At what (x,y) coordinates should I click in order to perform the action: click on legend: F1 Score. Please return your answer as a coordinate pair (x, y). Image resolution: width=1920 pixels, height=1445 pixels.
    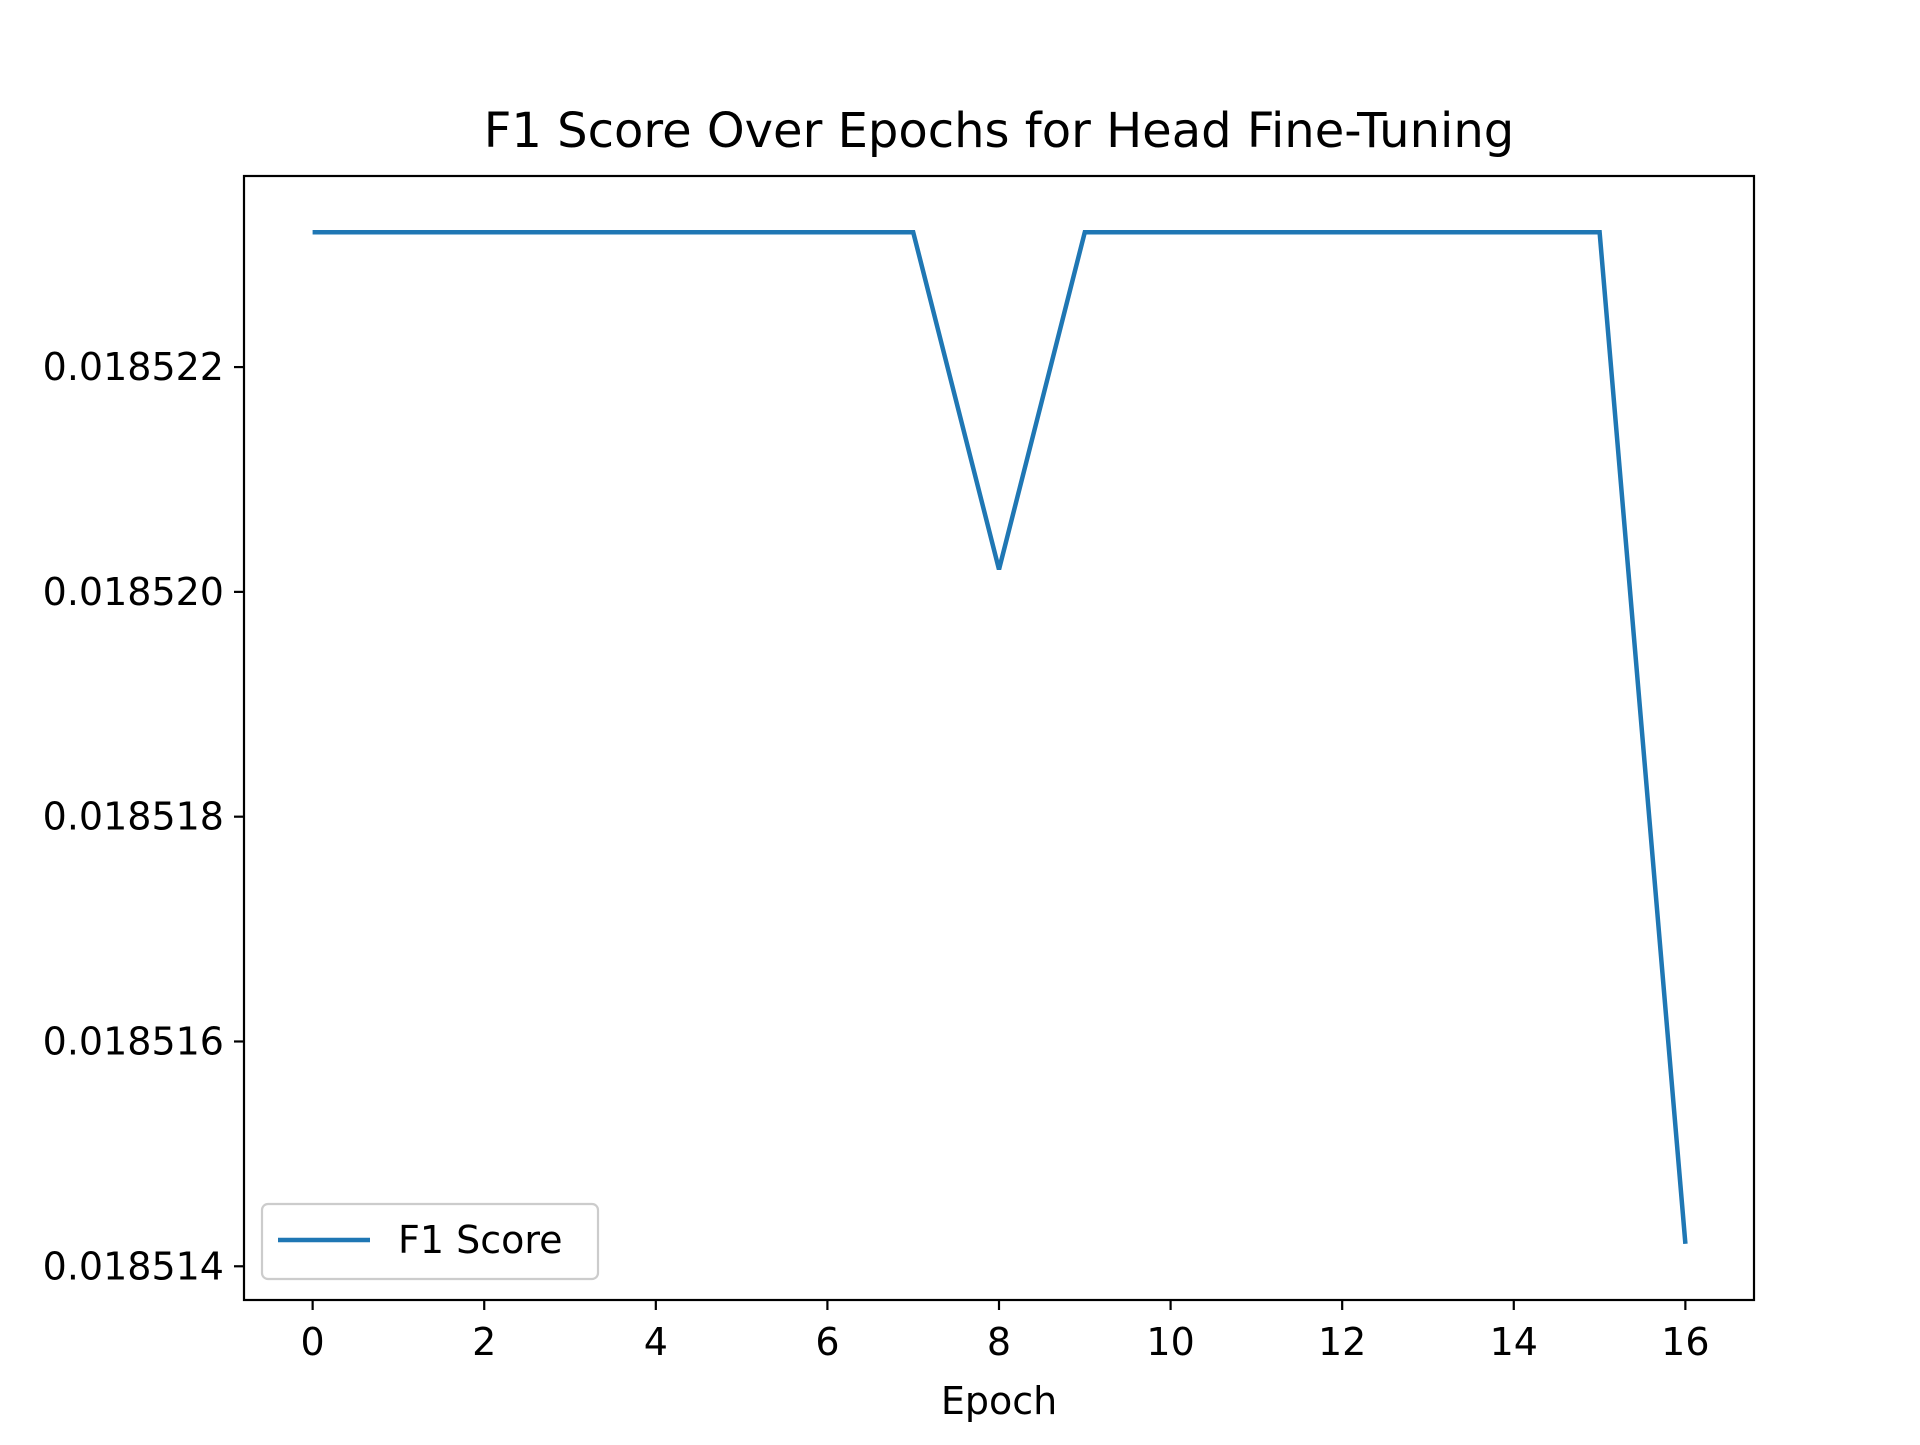
    Looking at the image, I should click on (430, 1241).